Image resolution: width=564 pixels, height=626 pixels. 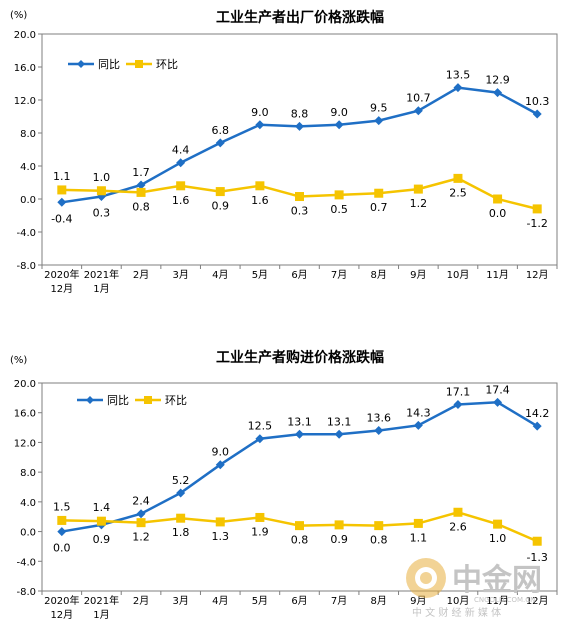 I want to click on x-tick-label: 11月, so click(x=497, y=275).